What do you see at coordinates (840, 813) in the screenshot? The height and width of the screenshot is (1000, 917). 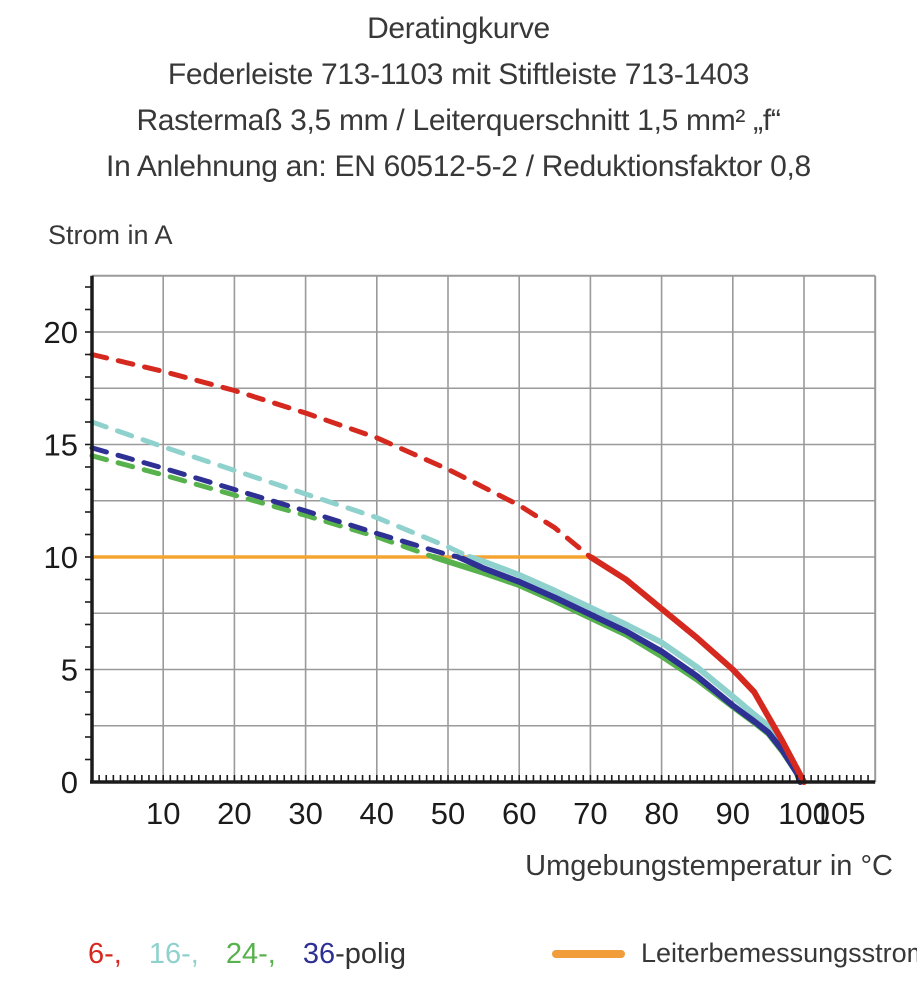 I see `x-tick-label: 105` at bounding box center [840, 813].